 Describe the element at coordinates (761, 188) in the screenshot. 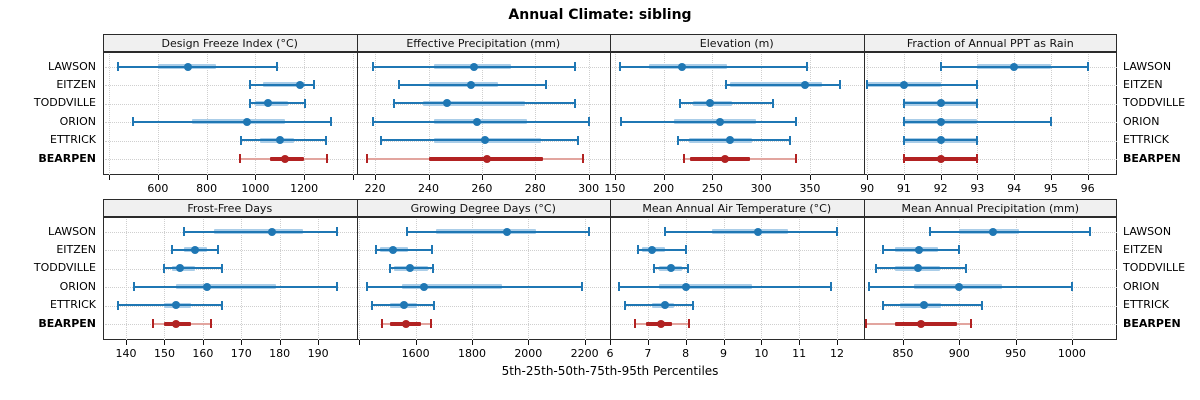

I see `axis-tick-label: 300` at that location.